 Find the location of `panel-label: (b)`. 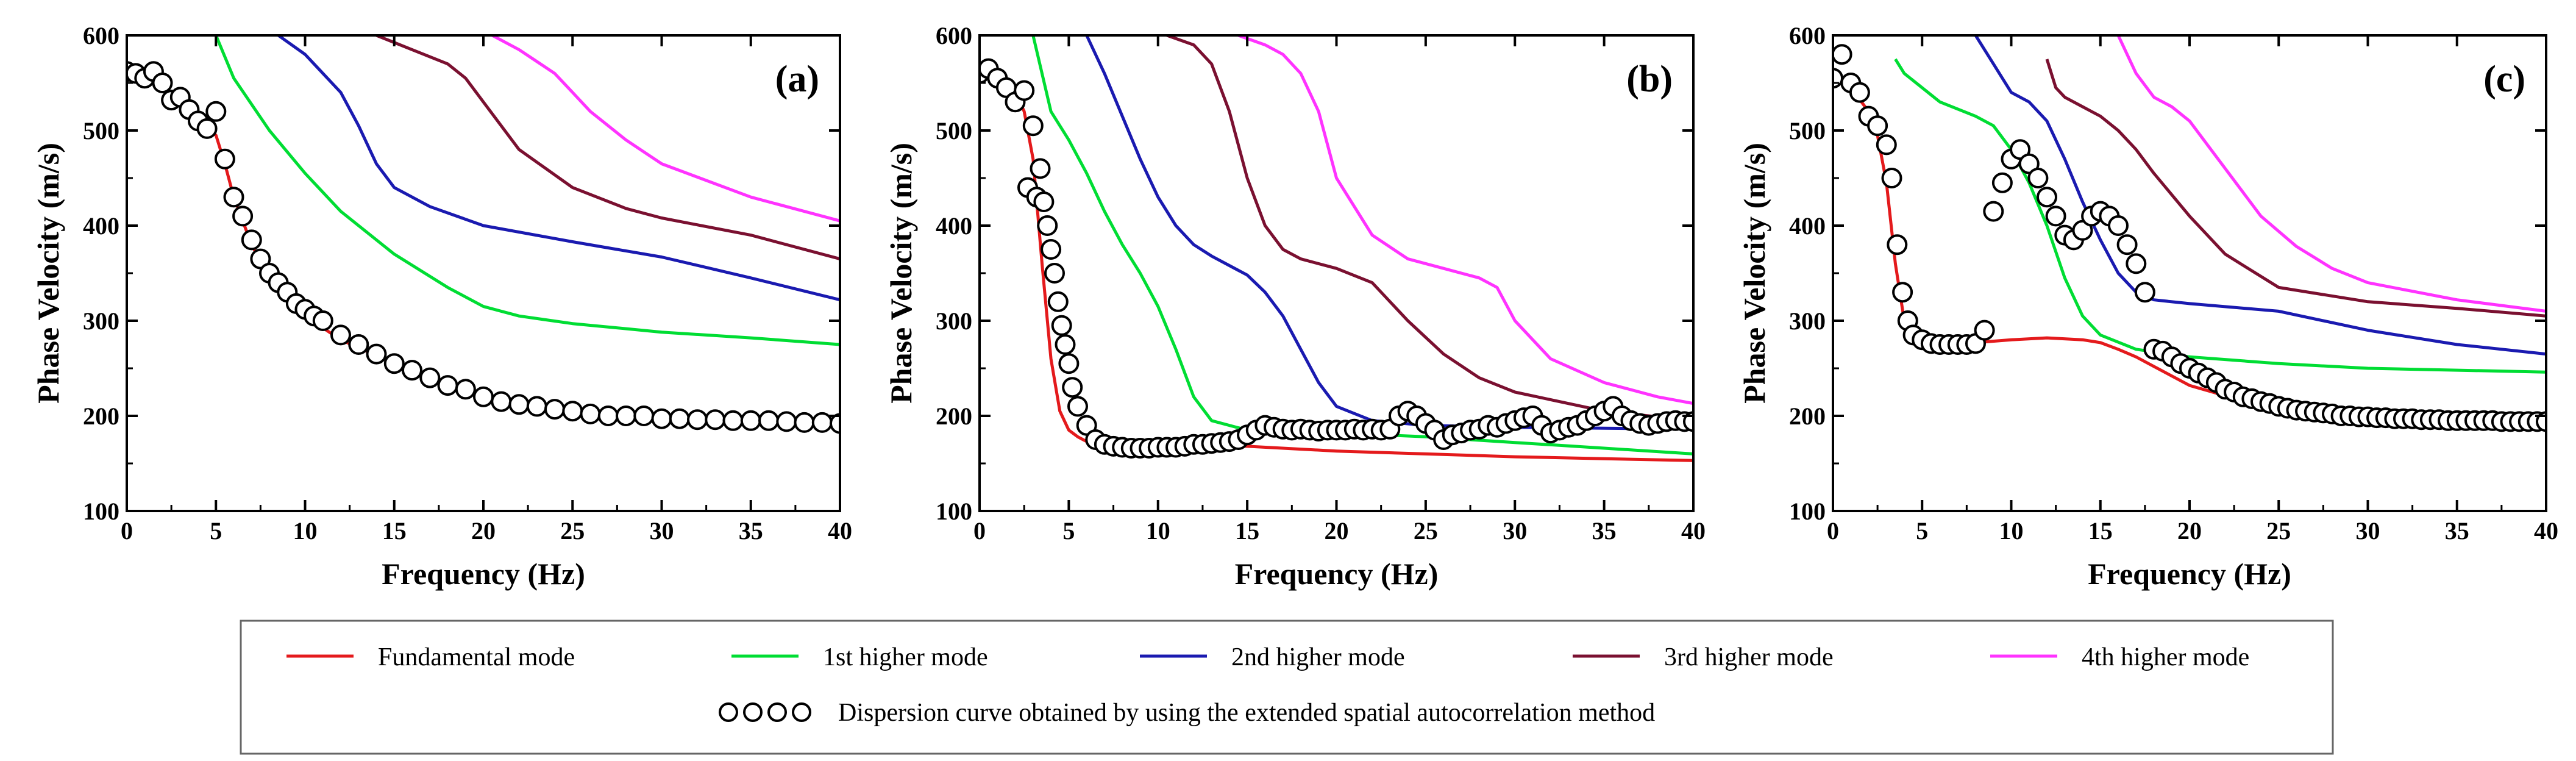

panel-label: (b) is located at coordinates (1649, 80).